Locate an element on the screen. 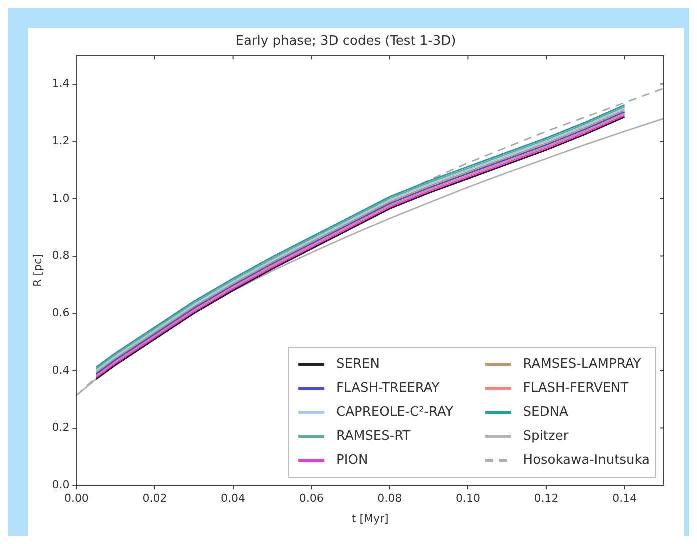 Image resolution: width=697 pixels, height=544 pixels. x-tick-label: 0.10 is located at coordinates (468, 499).